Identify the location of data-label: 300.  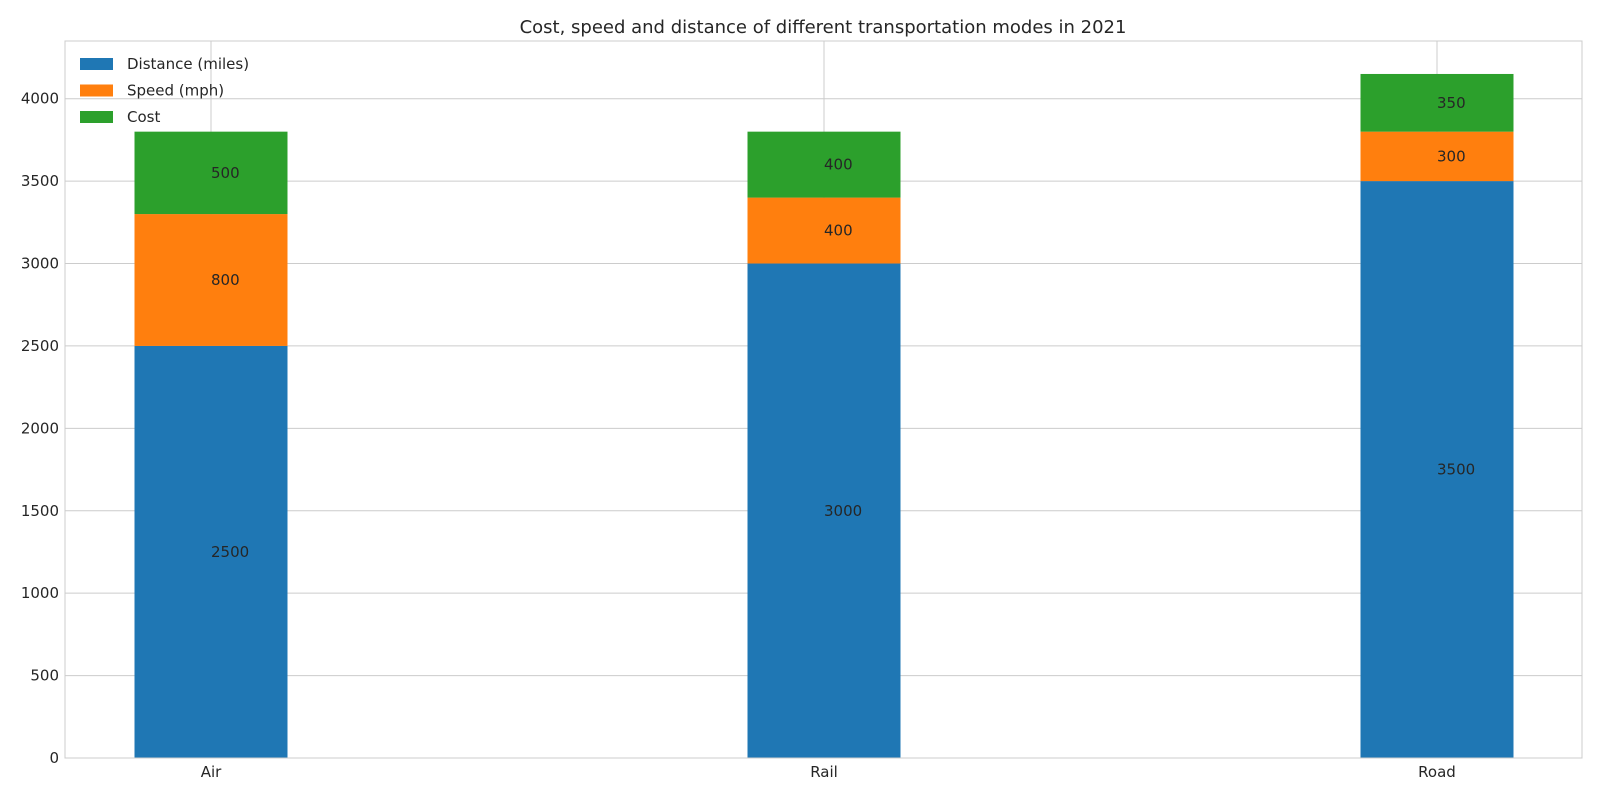
(1451, 156).